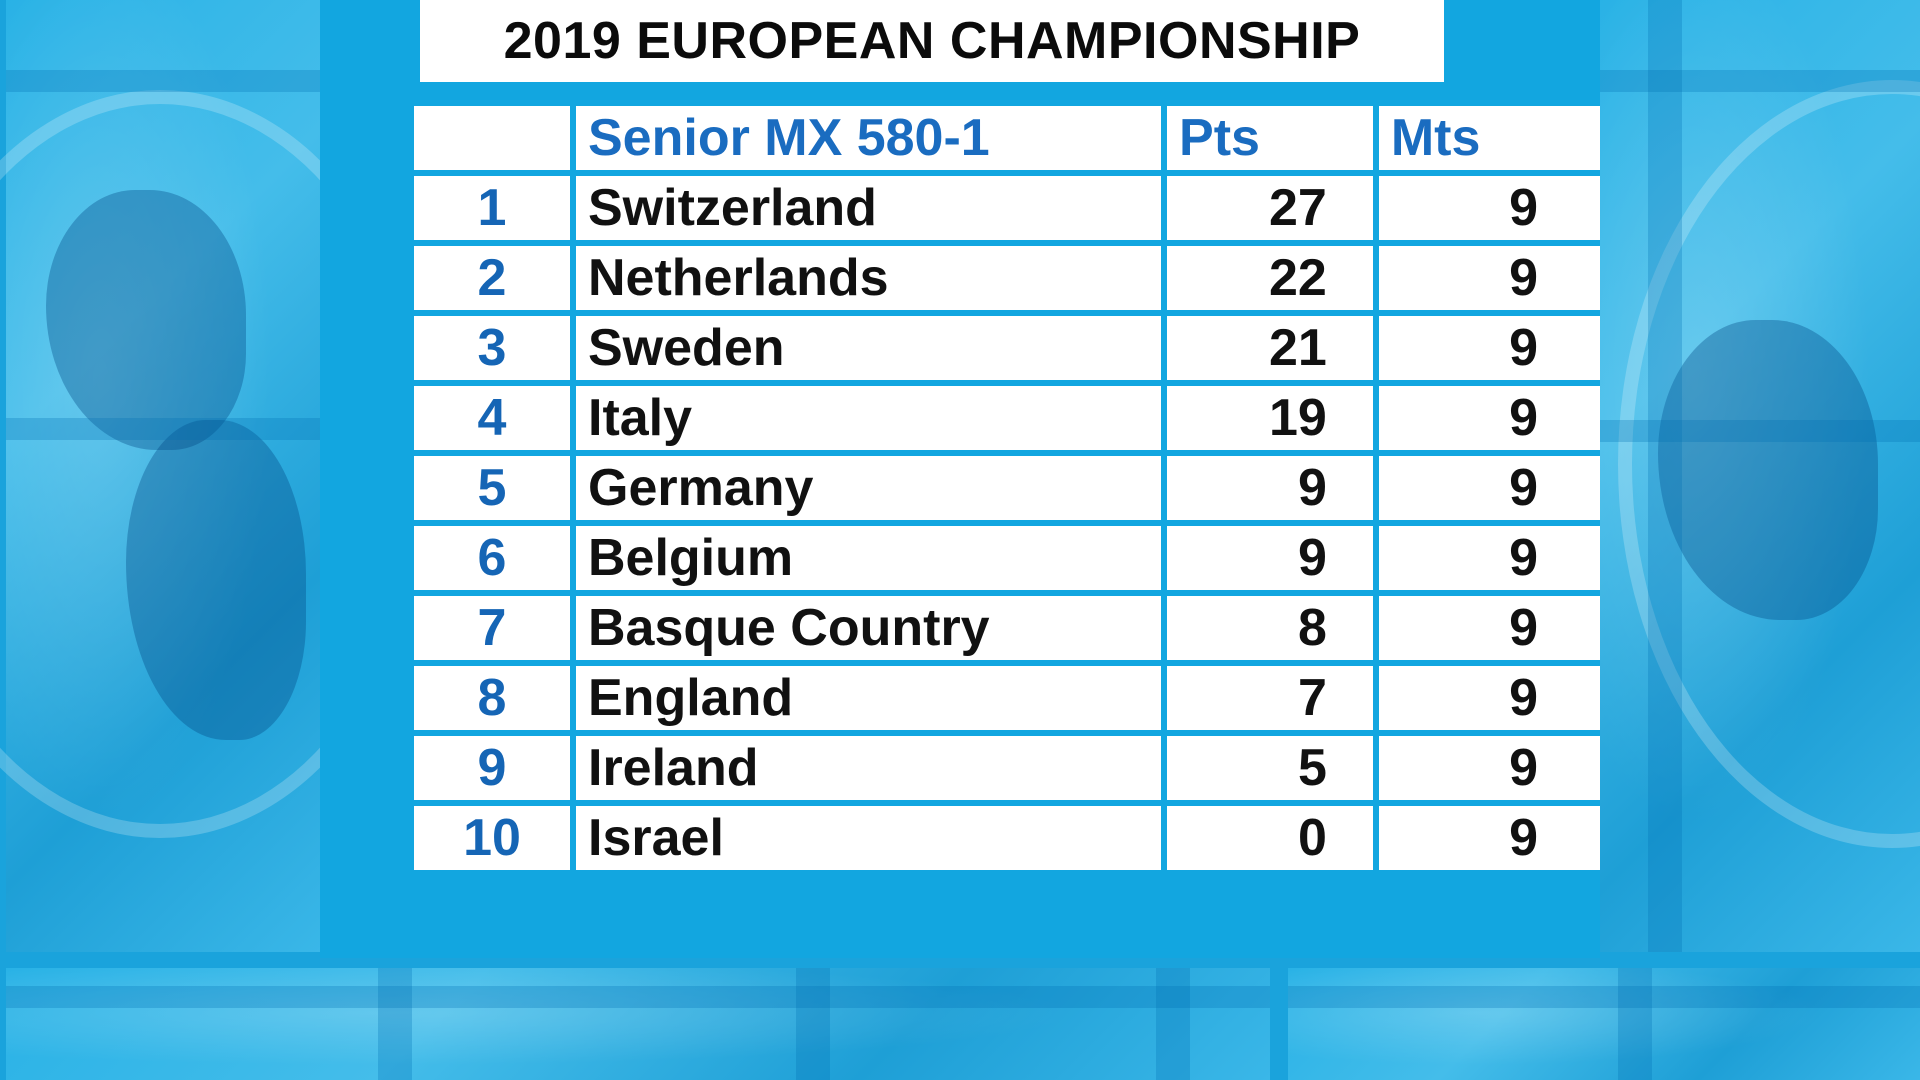 The image size is (1920, 1080). Describe the element at coordinates (492, 838) in the screenshot. I see `rank-cell: 10` at that location.